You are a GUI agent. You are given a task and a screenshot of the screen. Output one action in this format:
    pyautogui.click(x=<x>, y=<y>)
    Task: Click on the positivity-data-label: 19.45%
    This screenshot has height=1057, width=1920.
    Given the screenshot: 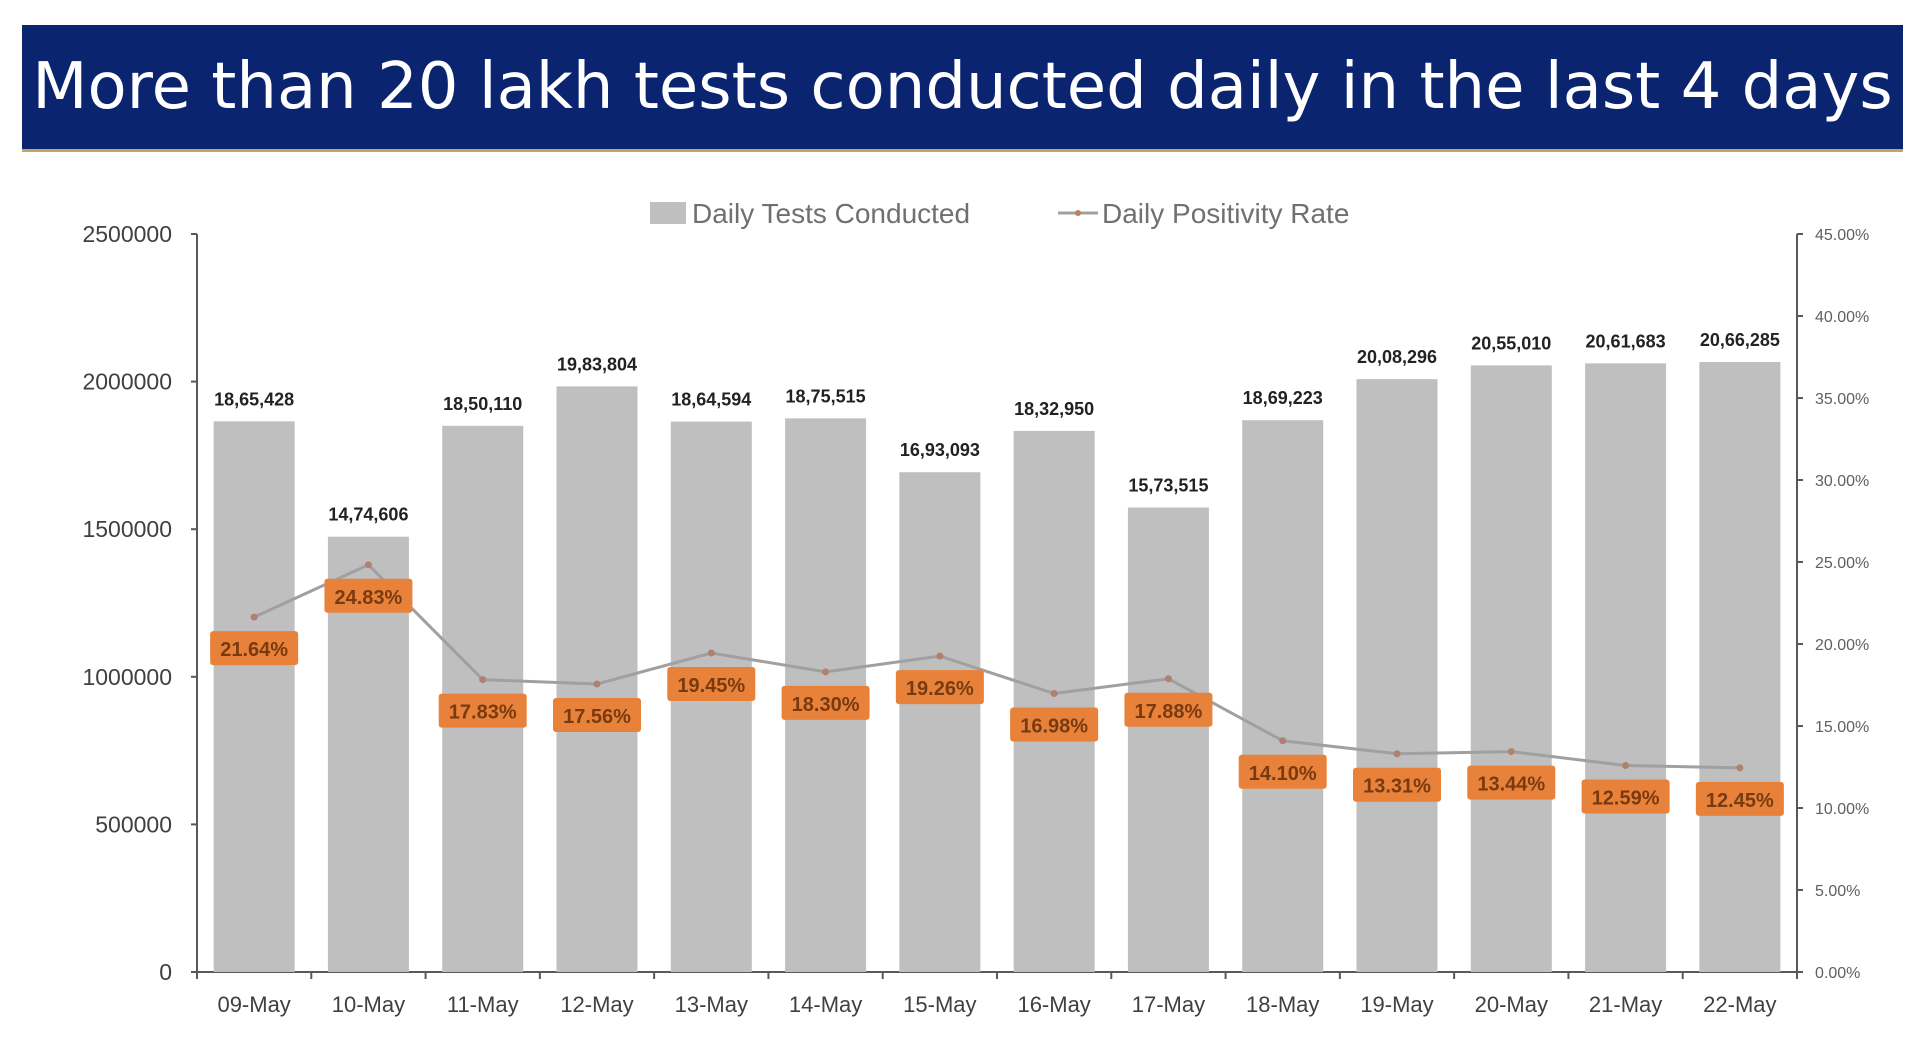 What is the action you would take?
    pyautogui.click(x=711, y=686)
    